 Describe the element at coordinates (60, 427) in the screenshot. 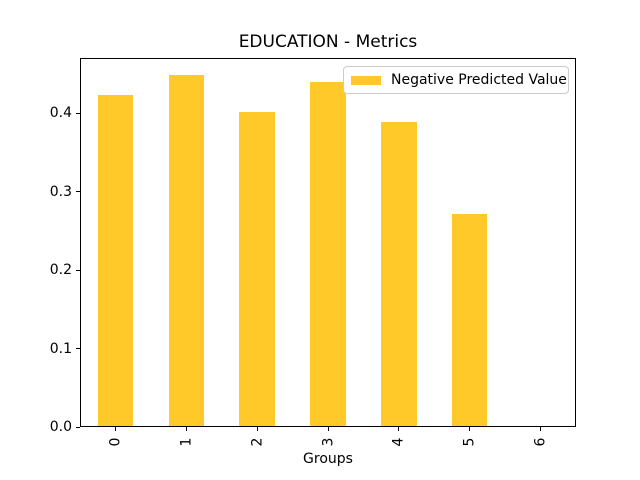

I see `y-tick-label: 0.0` at that location.